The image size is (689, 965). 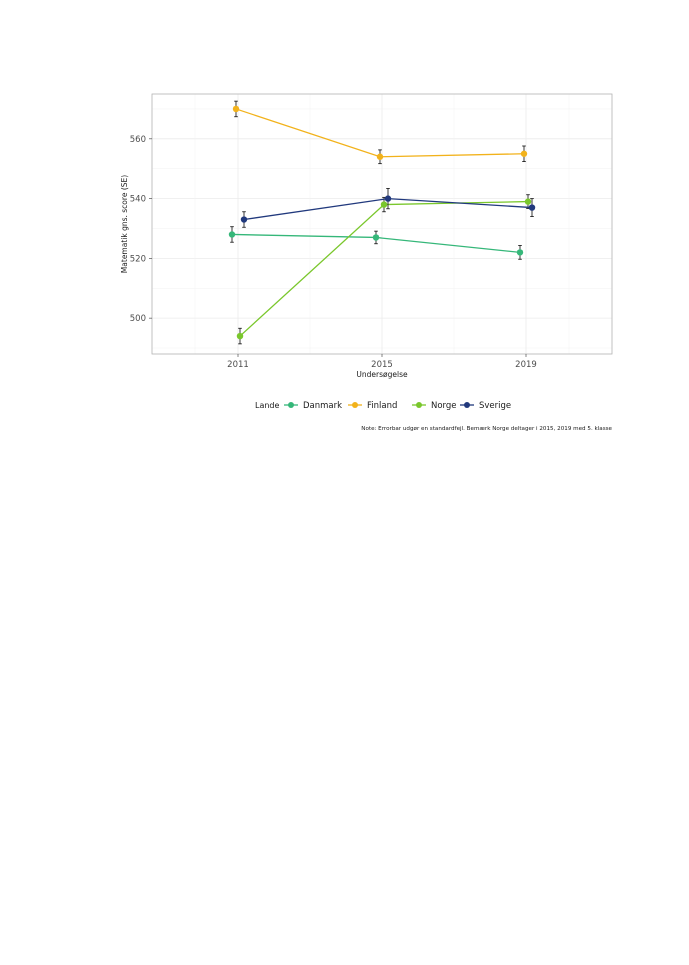 I want to click on legend-label-finland: Finland, so click(x=382, y=406).